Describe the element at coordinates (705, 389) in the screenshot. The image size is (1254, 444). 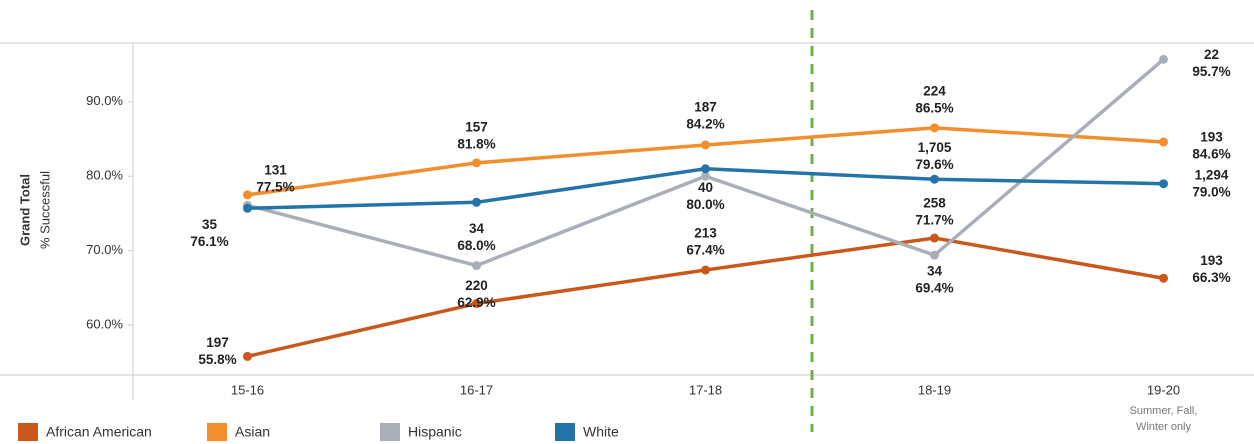
I see `x-tick-label: 17-18` at that location.